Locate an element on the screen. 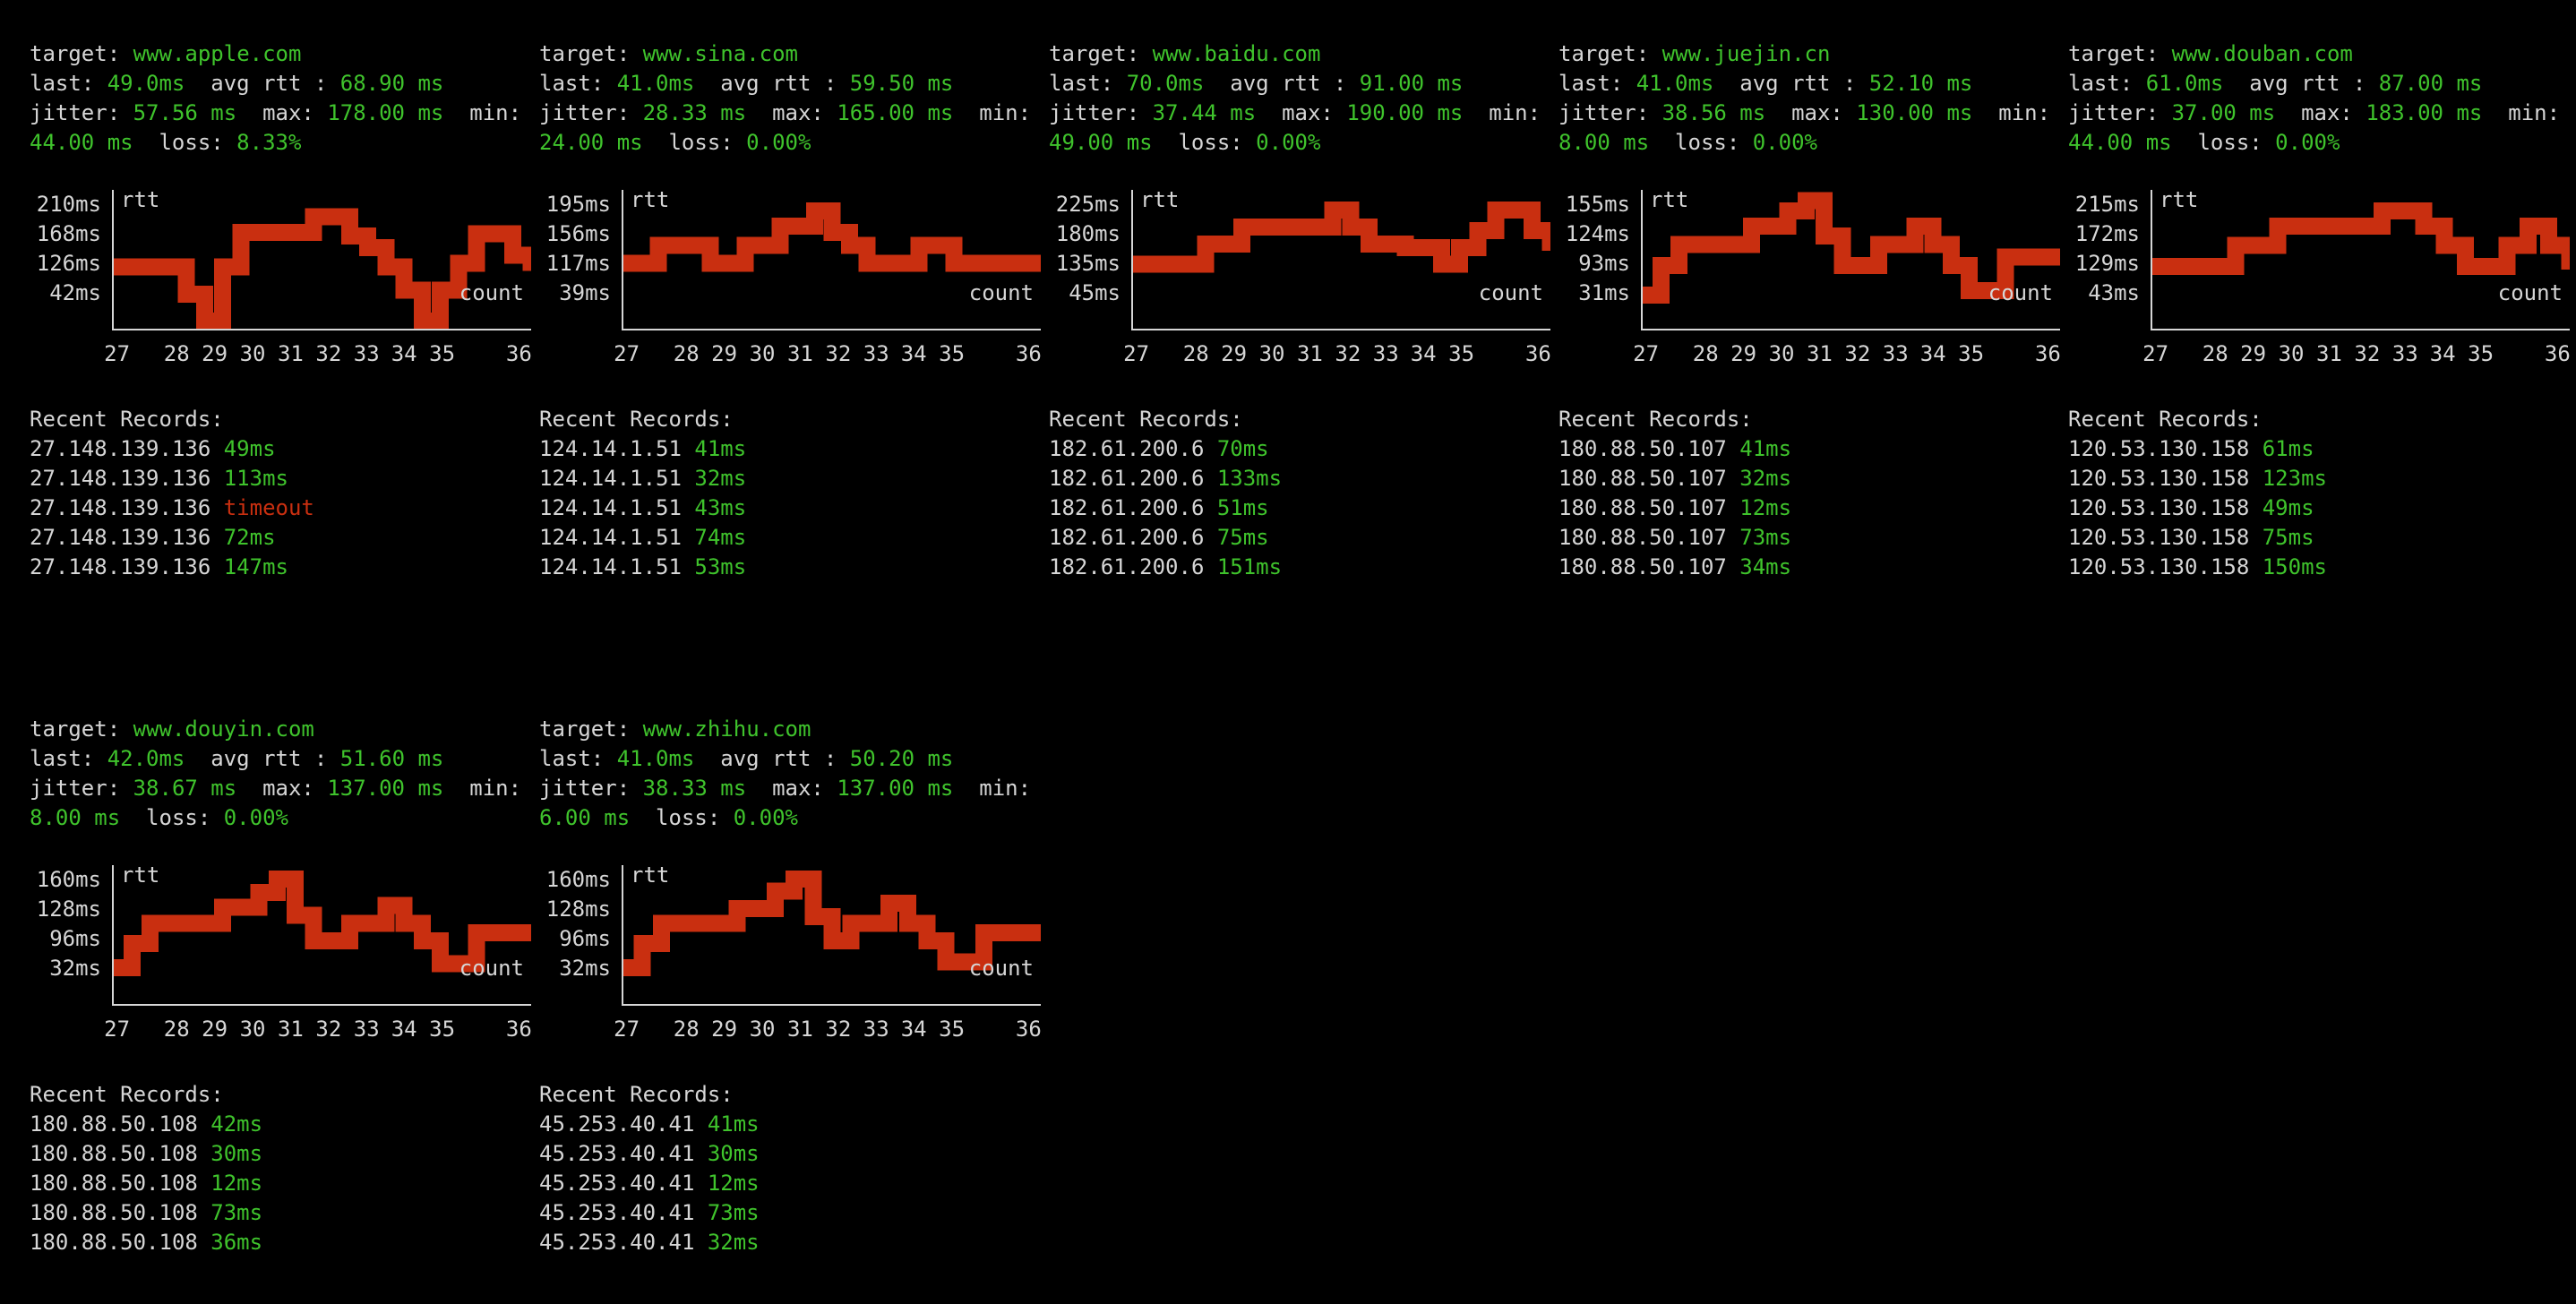  record-ip: 180.88.50.107 is located at coordinates (1642, 448).